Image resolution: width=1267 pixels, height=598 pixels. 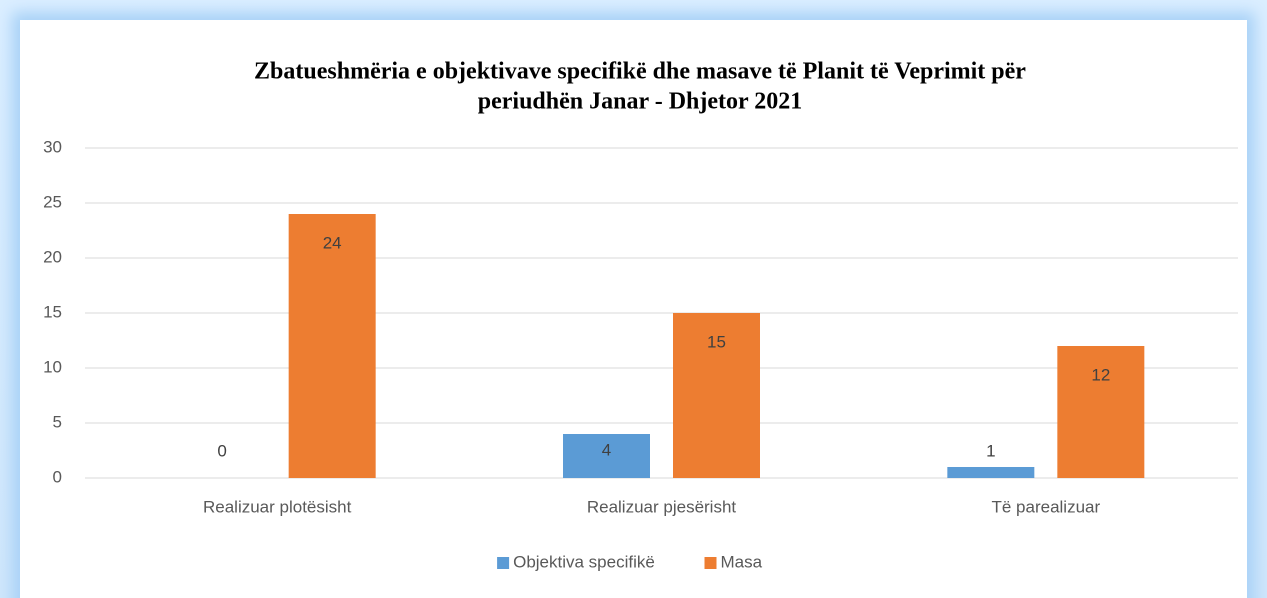 I want to click on y-tick-label: 10, so click(x=52, y=366).